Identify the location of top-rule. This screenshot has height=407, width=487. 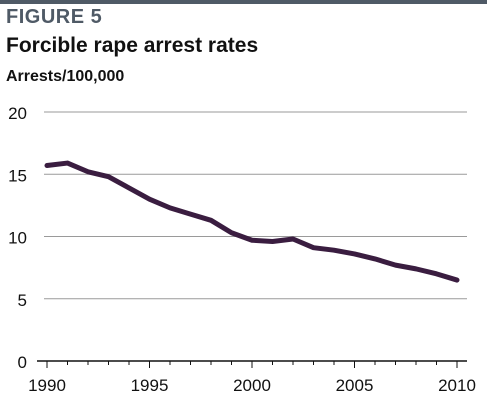
(243, 2).